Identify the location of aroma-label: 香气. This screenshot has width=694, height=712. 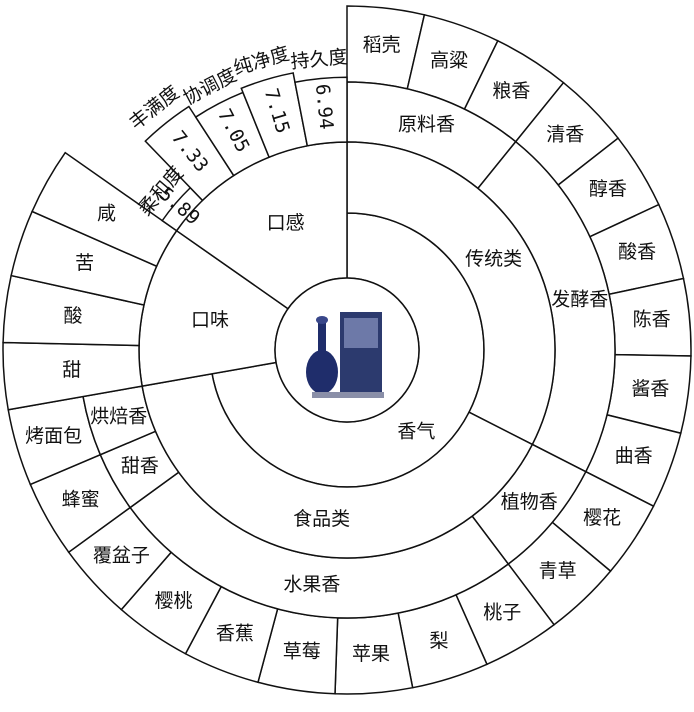
(416, 432).